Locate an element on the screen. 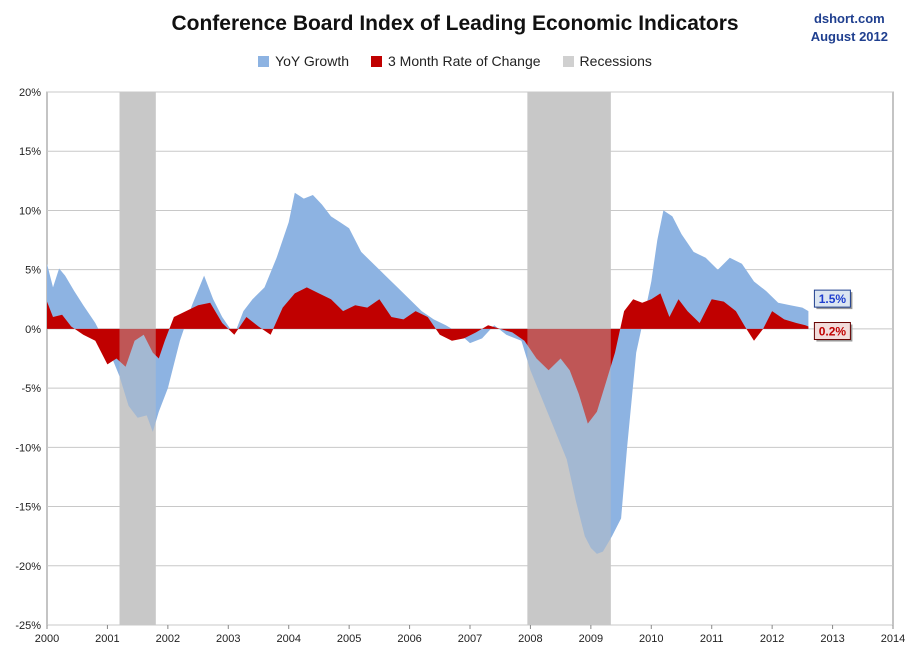 This screenshot has width=910, height=660. legend-item-recessions: Recessions is located at coordinates (607, 61).